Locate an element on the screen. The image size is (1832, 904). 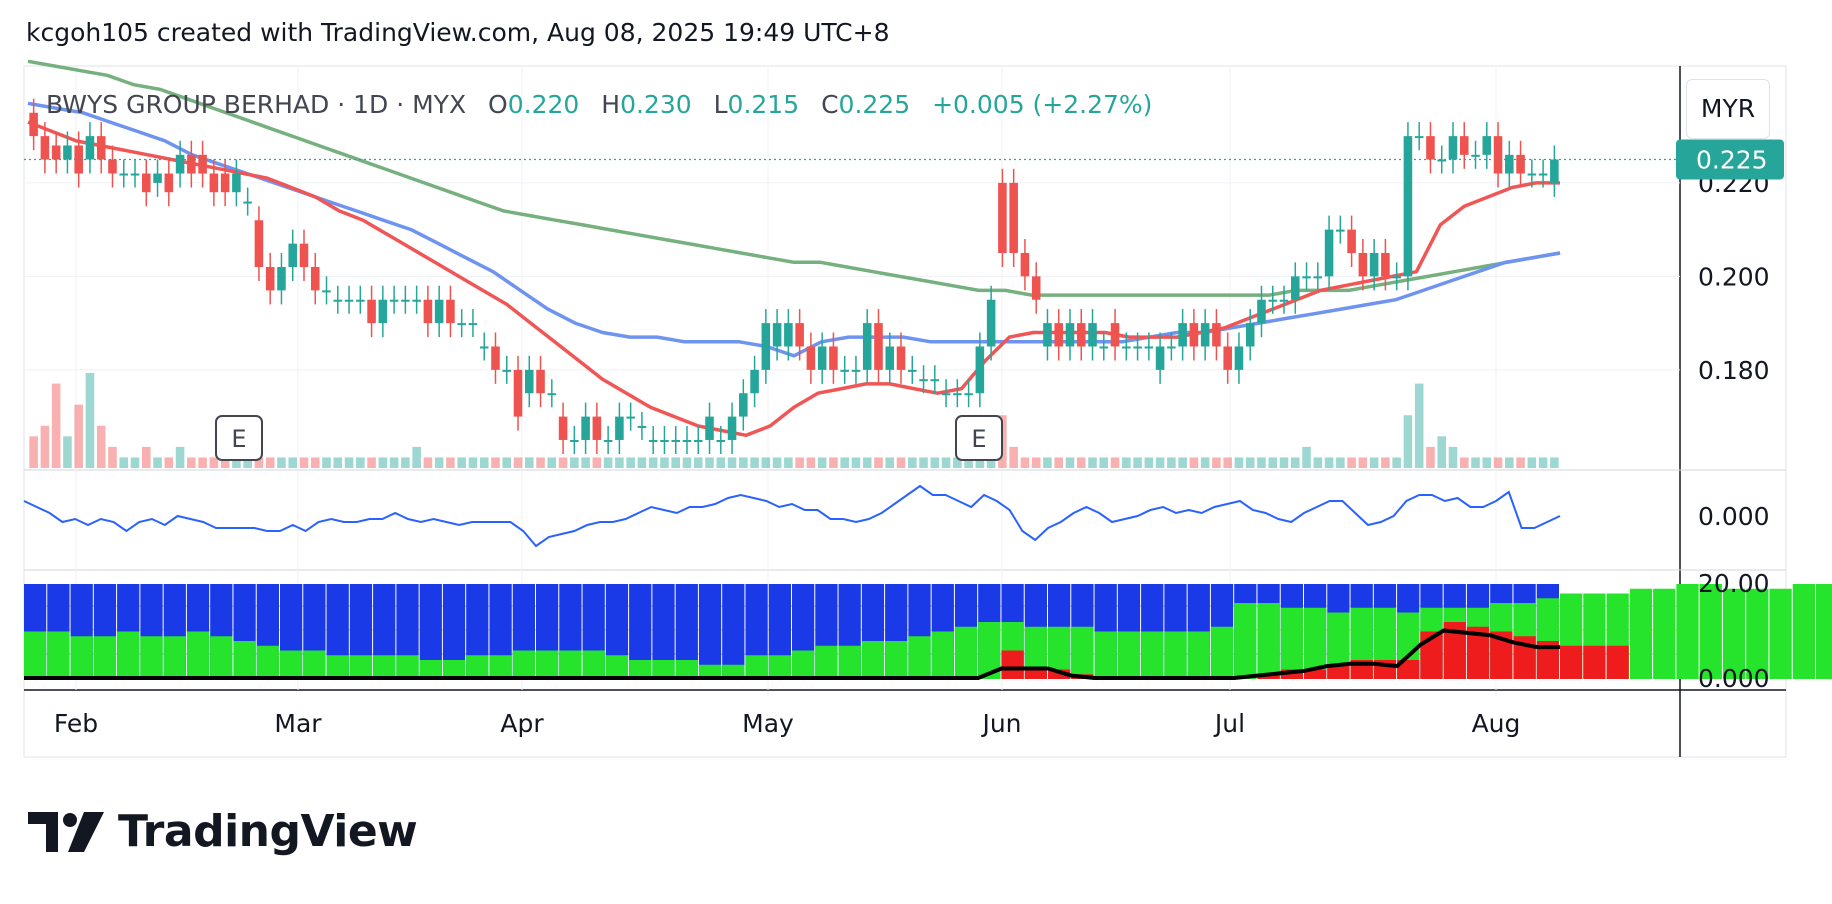
time-axis-label: Jun is located at coordinates (1000, 723).